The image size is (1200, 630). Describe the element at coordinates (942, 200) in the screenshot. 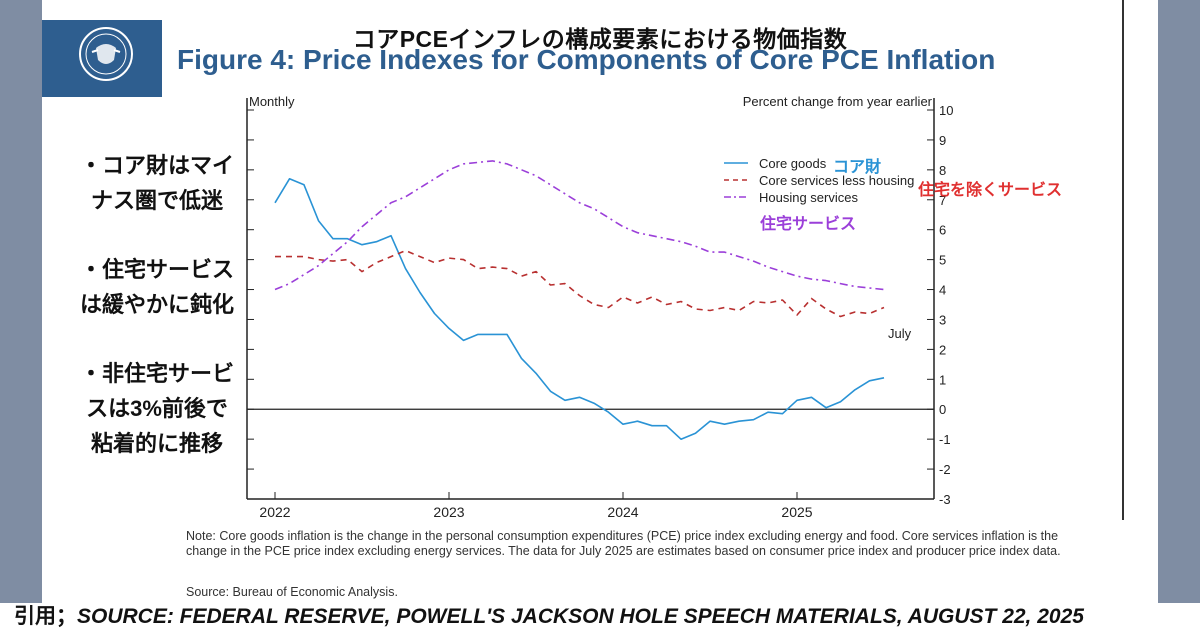

I see `y-tick-label: 7` at that location.